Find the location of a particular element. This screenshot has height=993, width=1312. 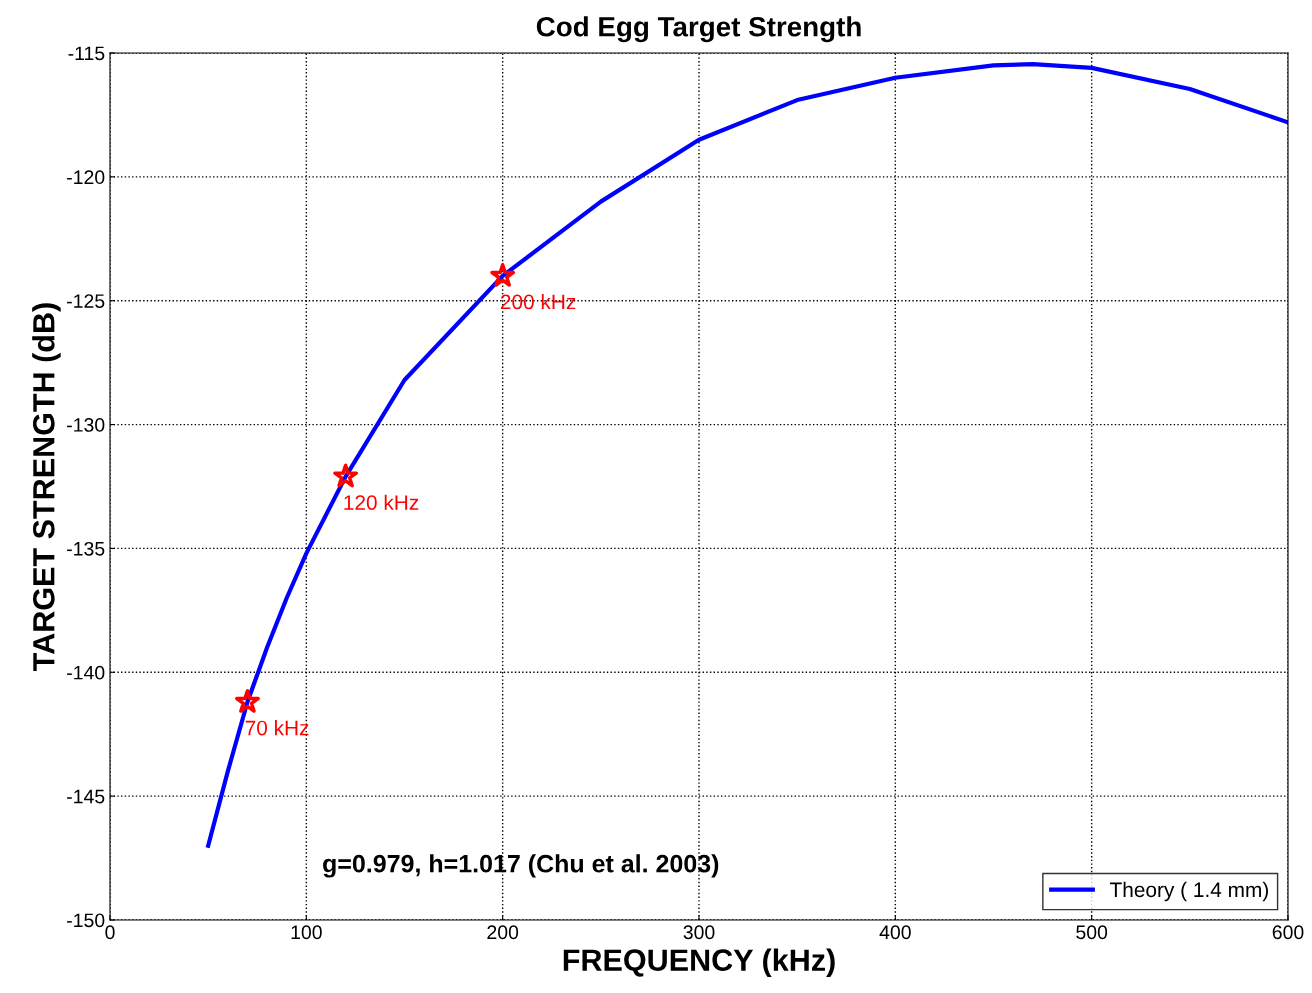

y-tick-label: -145 is located at coordinates (86, 796).